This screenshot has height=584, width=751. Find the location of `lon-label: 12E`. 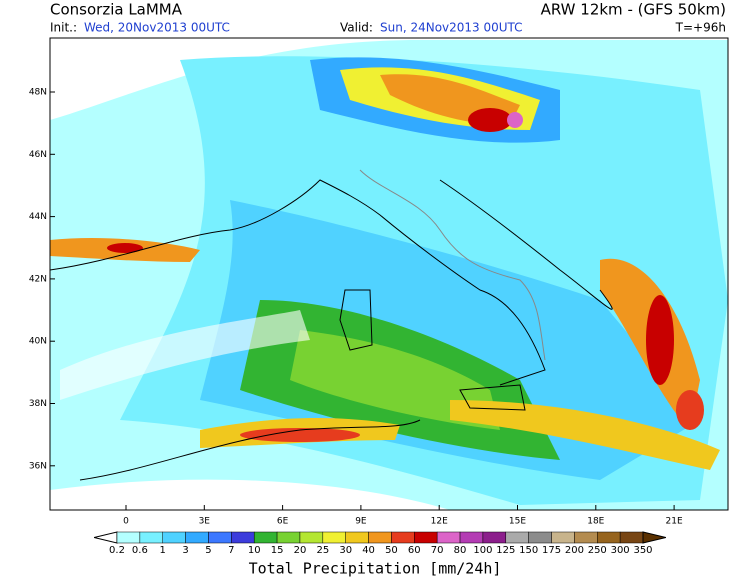

lon-label: 12E is located at coordinates (439, 522).